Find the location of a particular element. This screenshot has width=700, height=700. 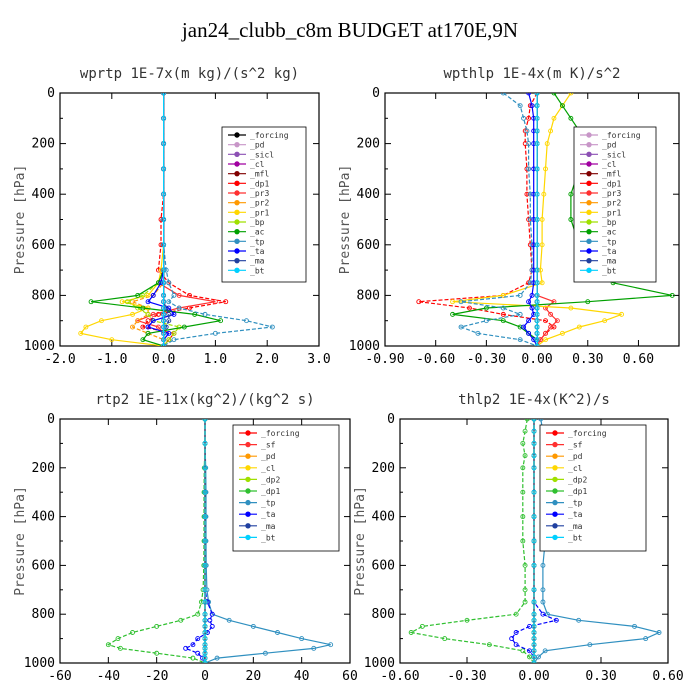

y-tick-label: 400 is located at coordinates (368, 194).